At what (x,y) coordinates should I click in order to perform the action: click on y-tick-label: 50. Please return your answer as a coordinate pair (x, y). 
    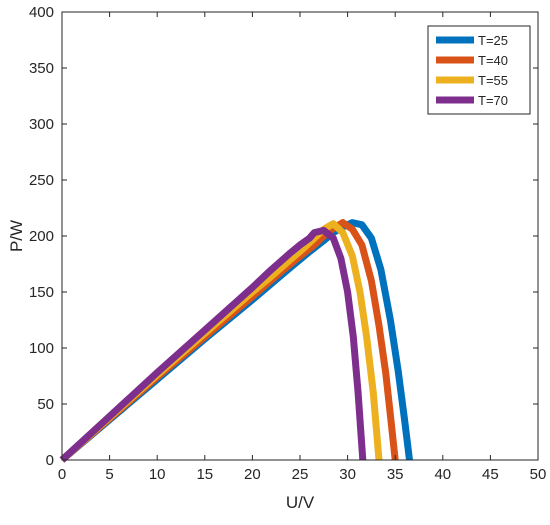
    Looking at the image, I should click on (45, 404).